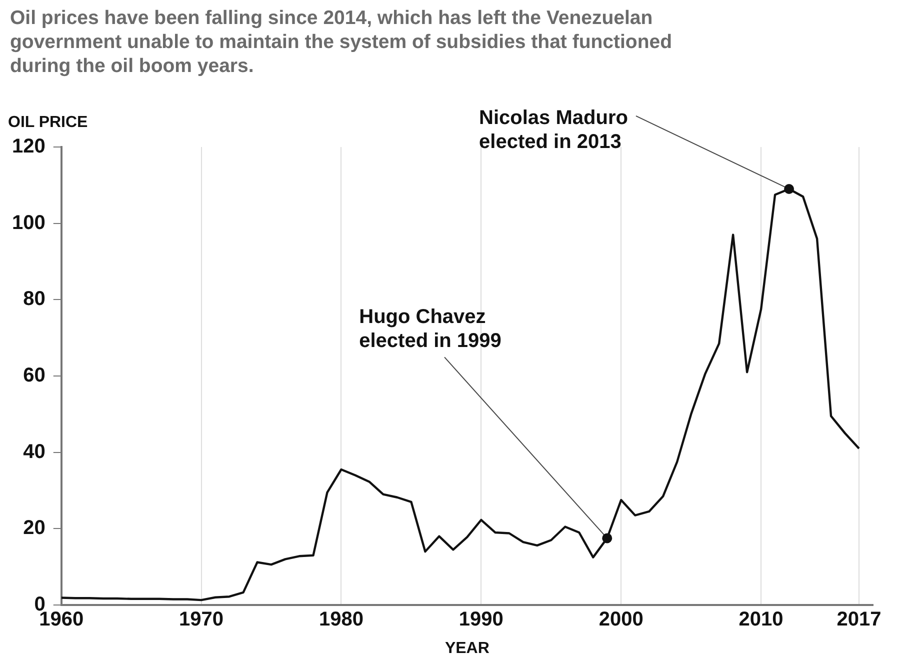 The width and height of the screenshot is (903, 657). What do you see at coordinates (34, 299) in the screenshot?
I see `y-tick-label: 80` at bounding box center [34, 299].